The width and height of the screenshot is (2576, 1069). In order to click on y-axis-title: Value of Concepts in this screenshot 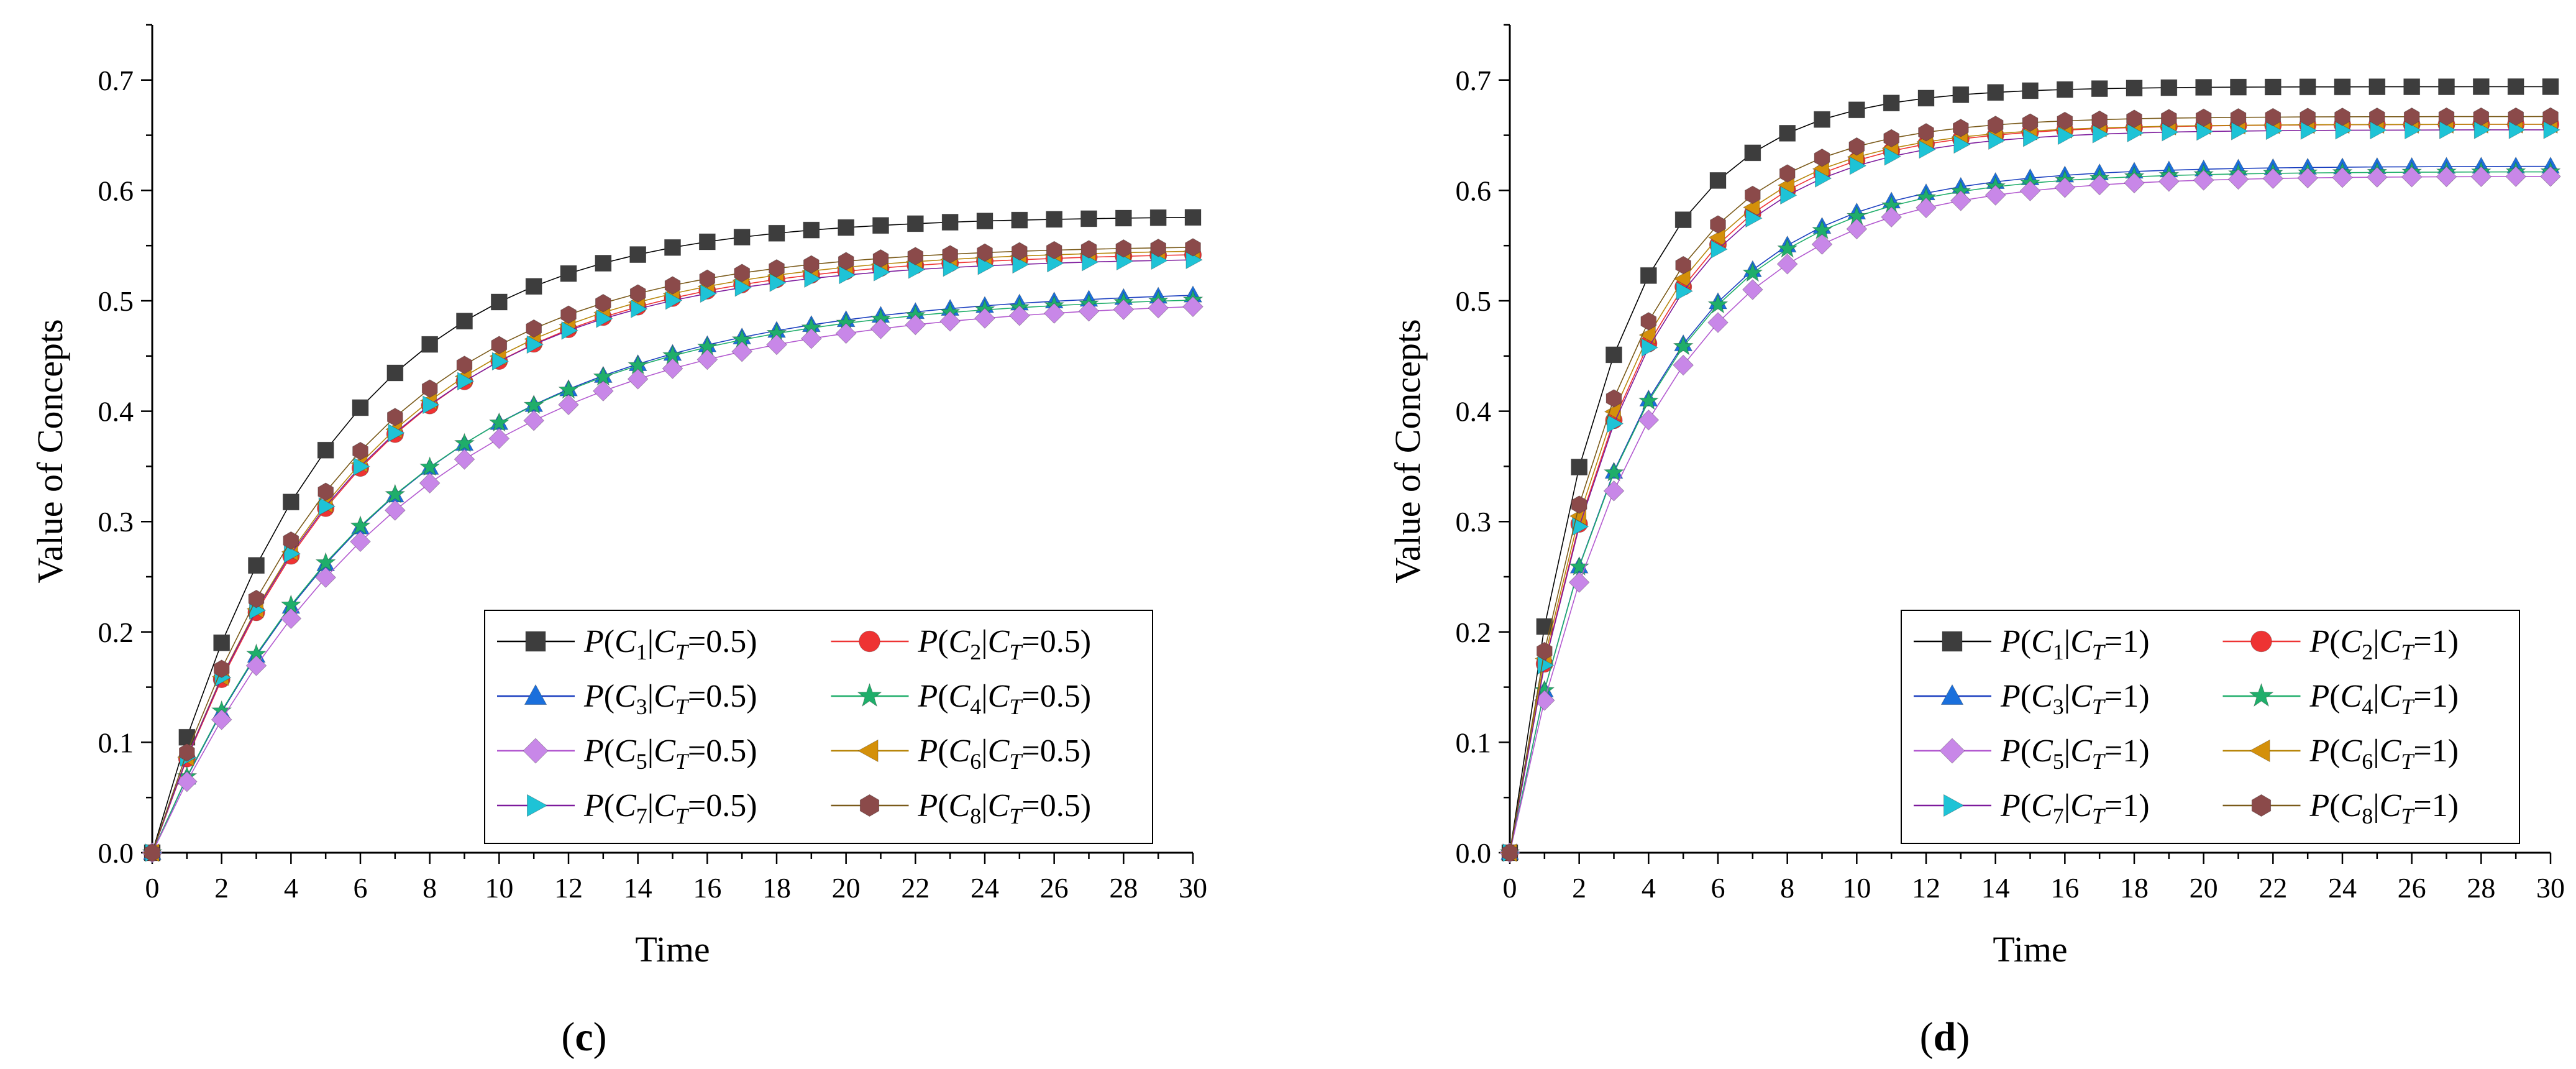, I will do `click(1407, 451)`.